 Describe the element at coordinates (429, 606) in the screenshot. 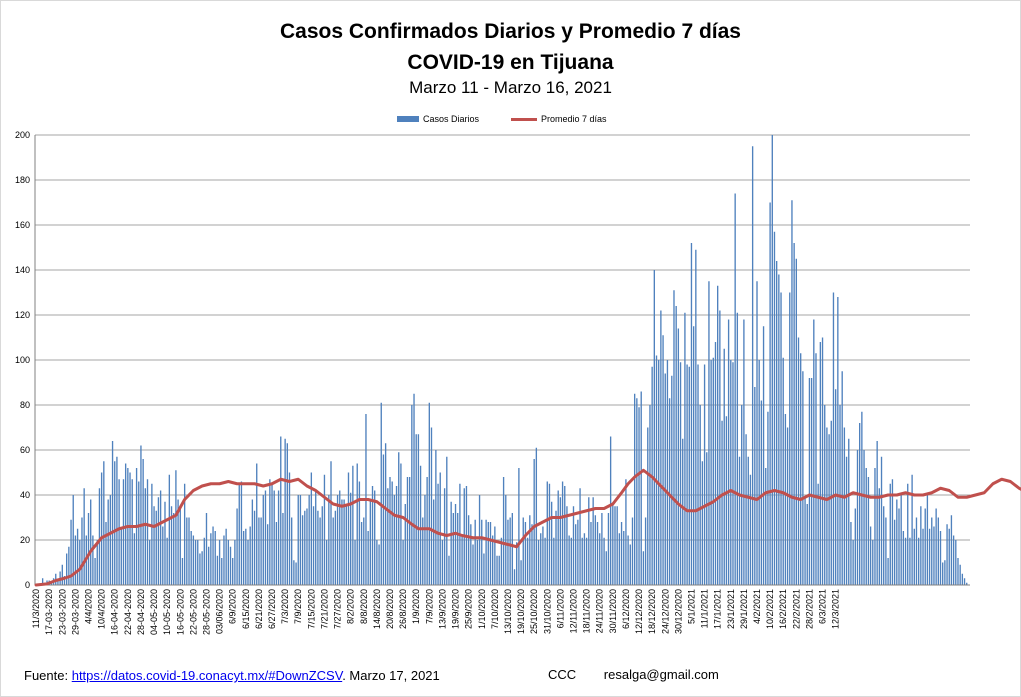

I see `x-tick-label: 7/9/2020` at that location.